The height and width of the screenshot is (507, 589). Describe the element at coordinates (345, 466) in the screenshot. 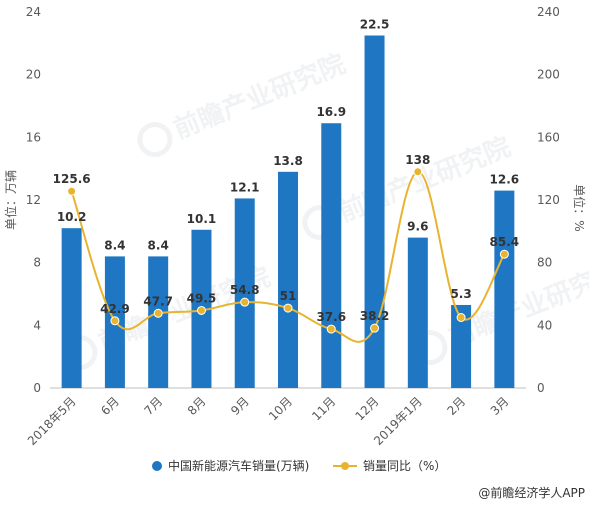

I see `legend-line-marker` at that location.